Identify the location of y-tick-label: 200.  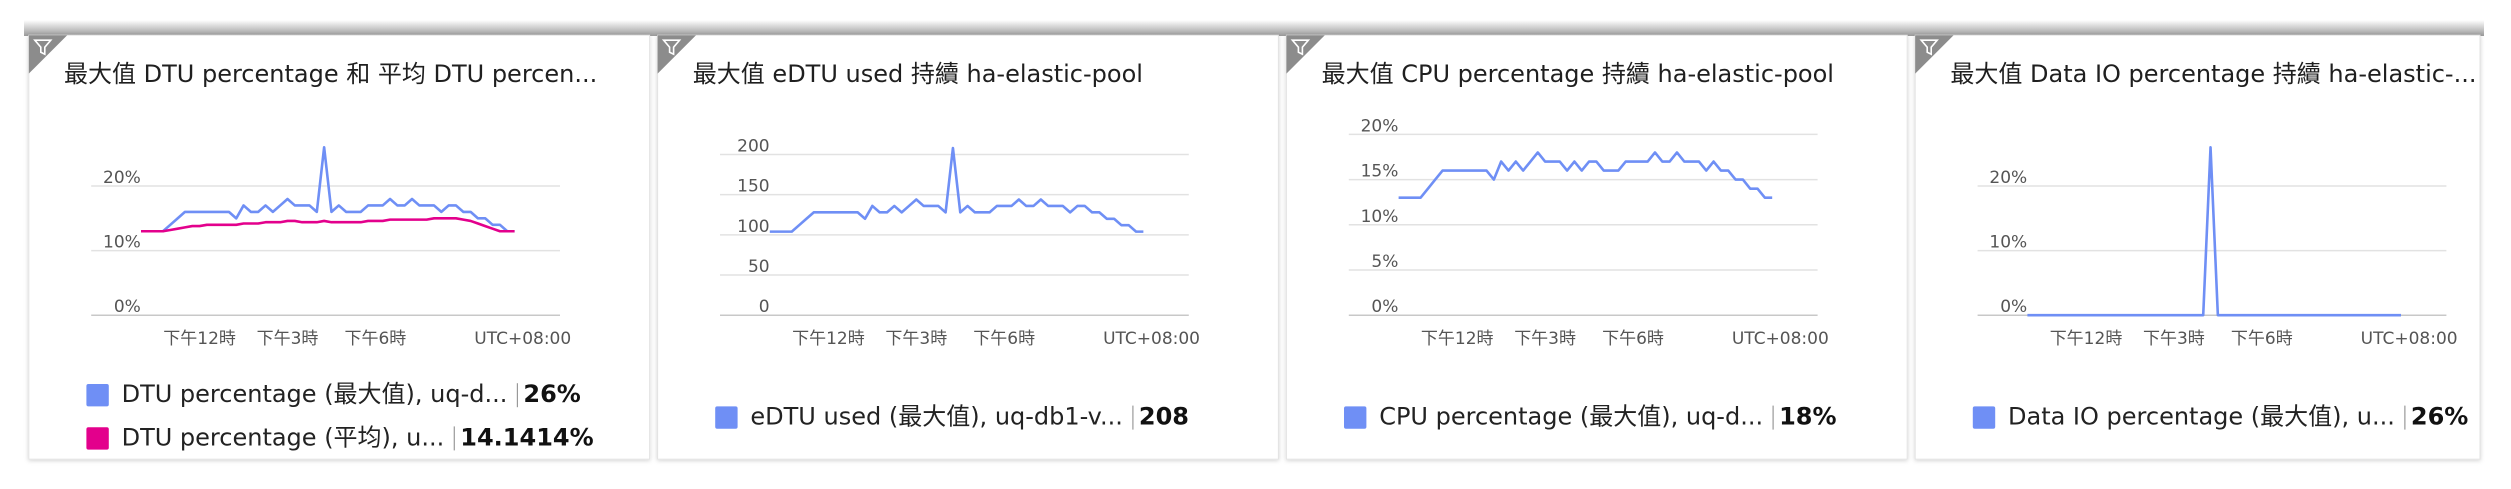
(753, 146).